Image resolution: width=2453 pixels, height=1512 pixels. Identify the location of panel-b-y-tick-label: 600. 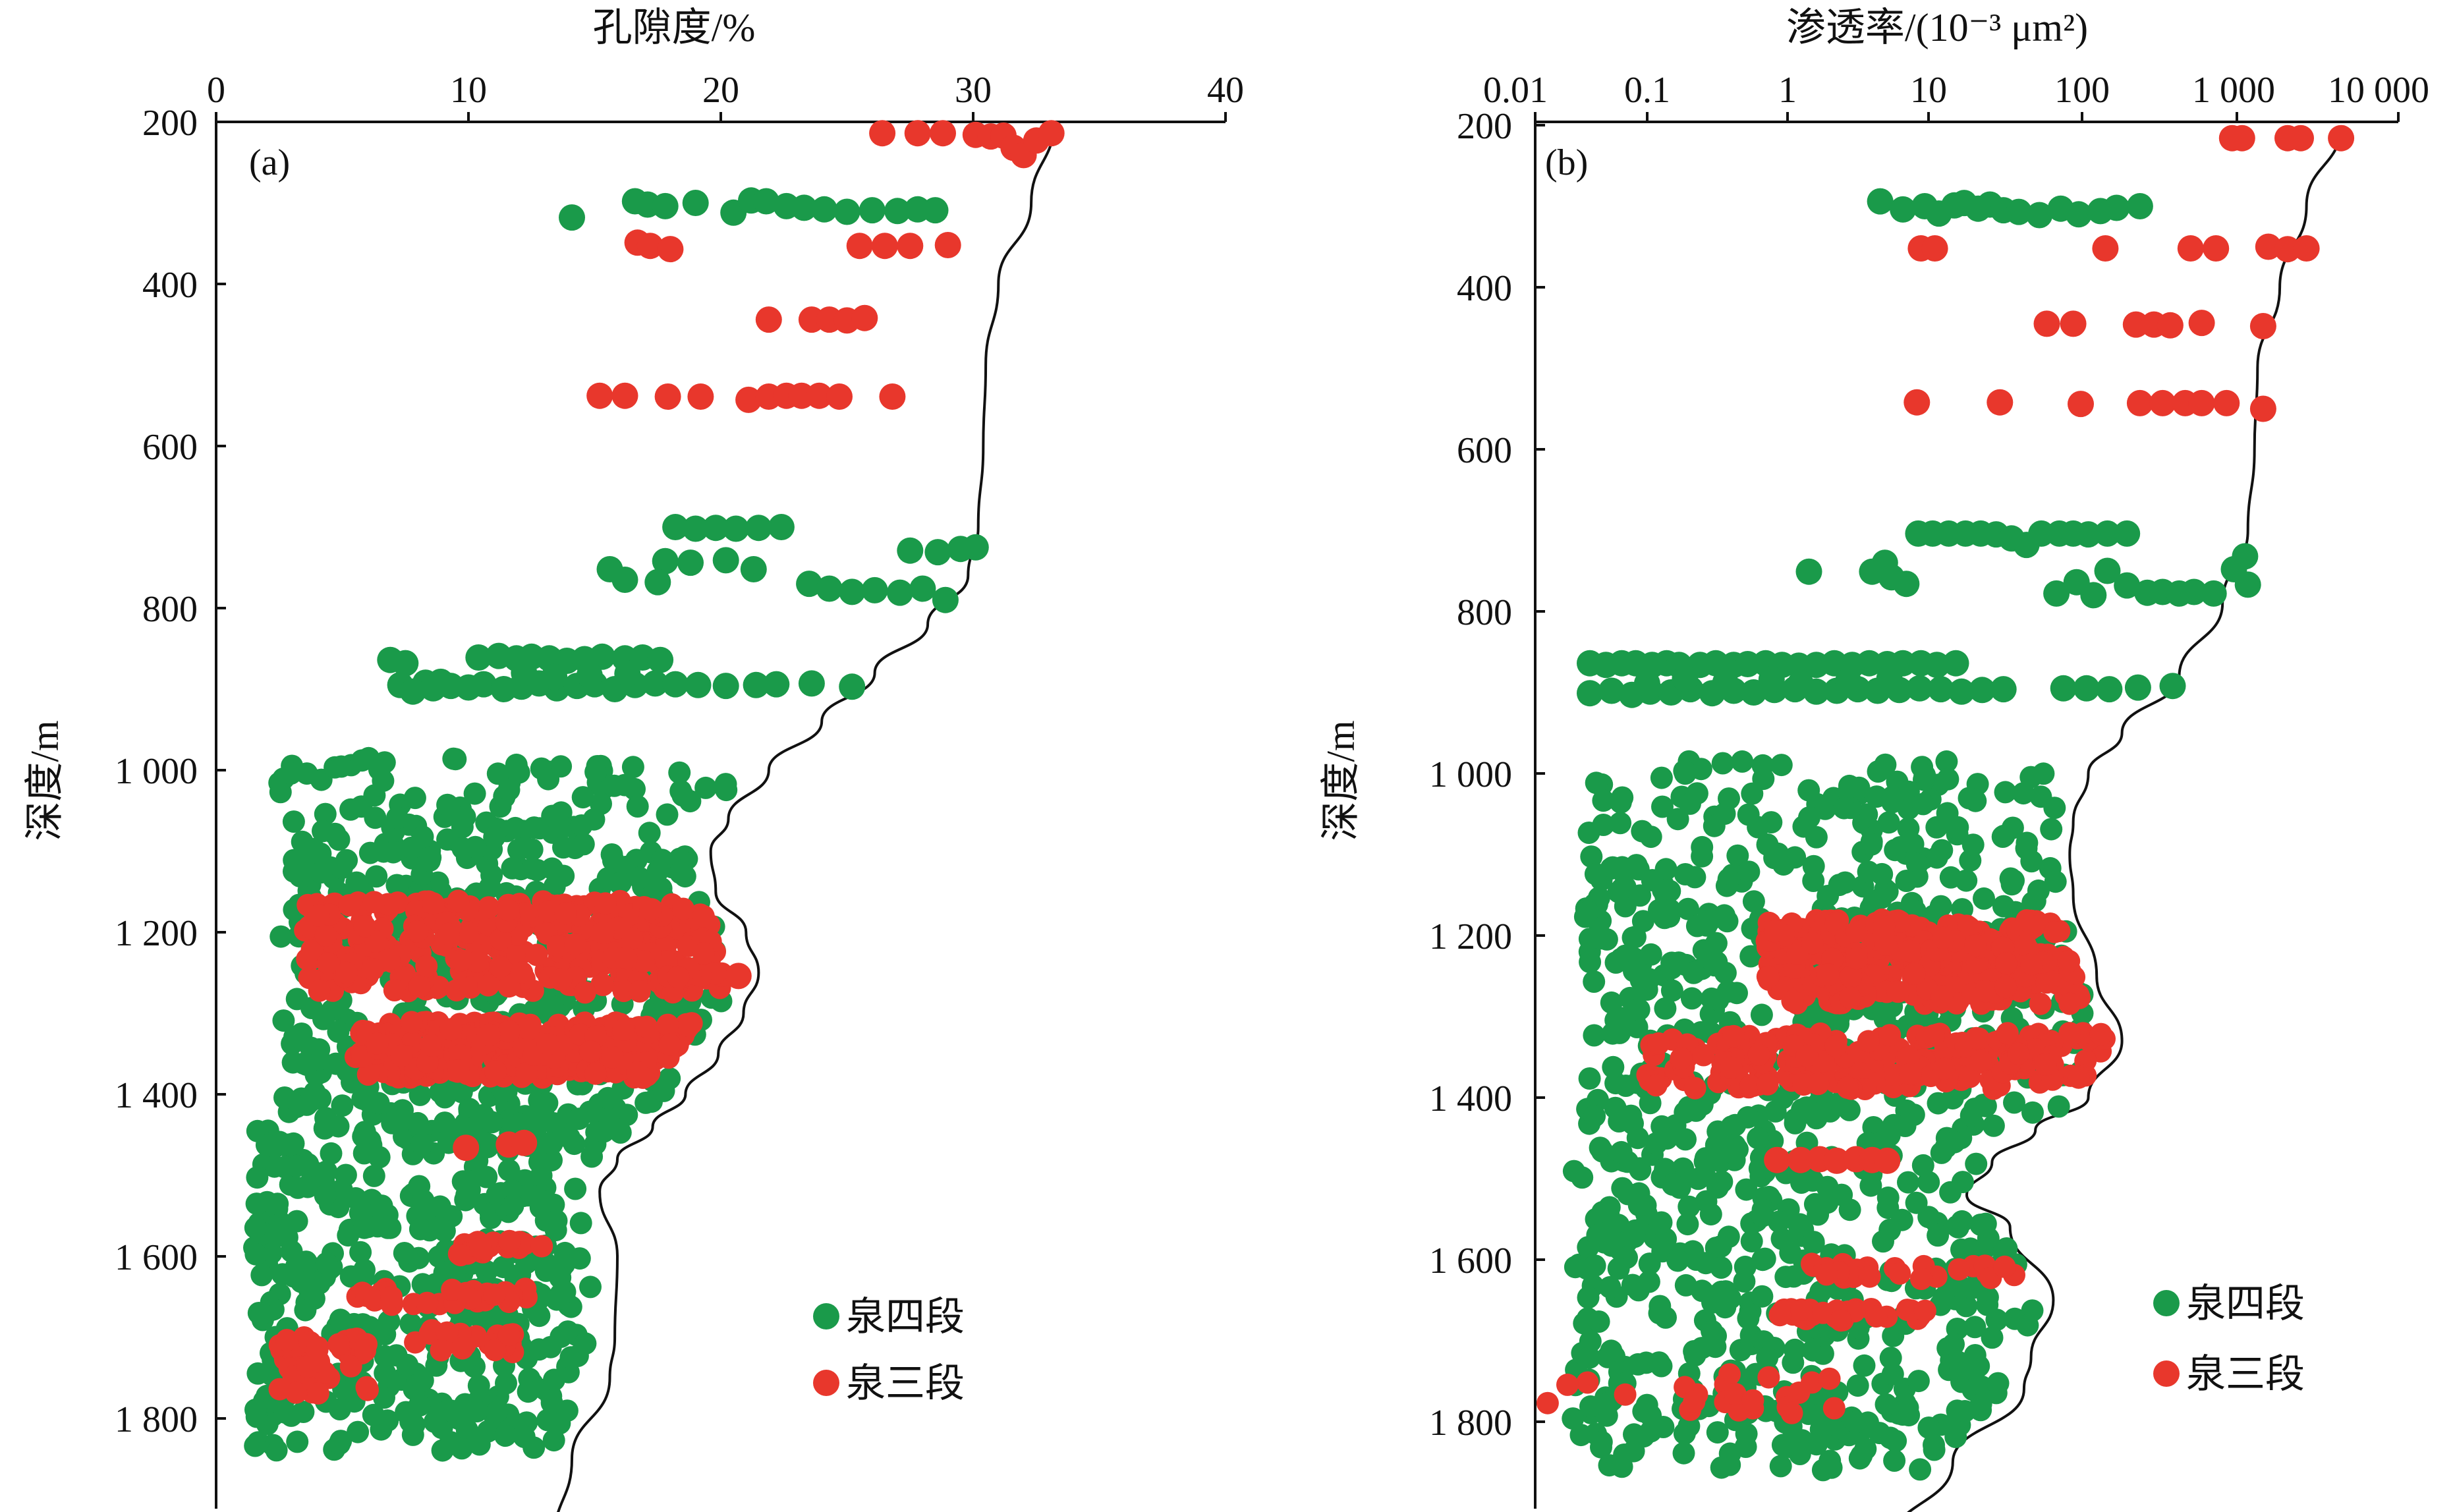
(1484, 450).